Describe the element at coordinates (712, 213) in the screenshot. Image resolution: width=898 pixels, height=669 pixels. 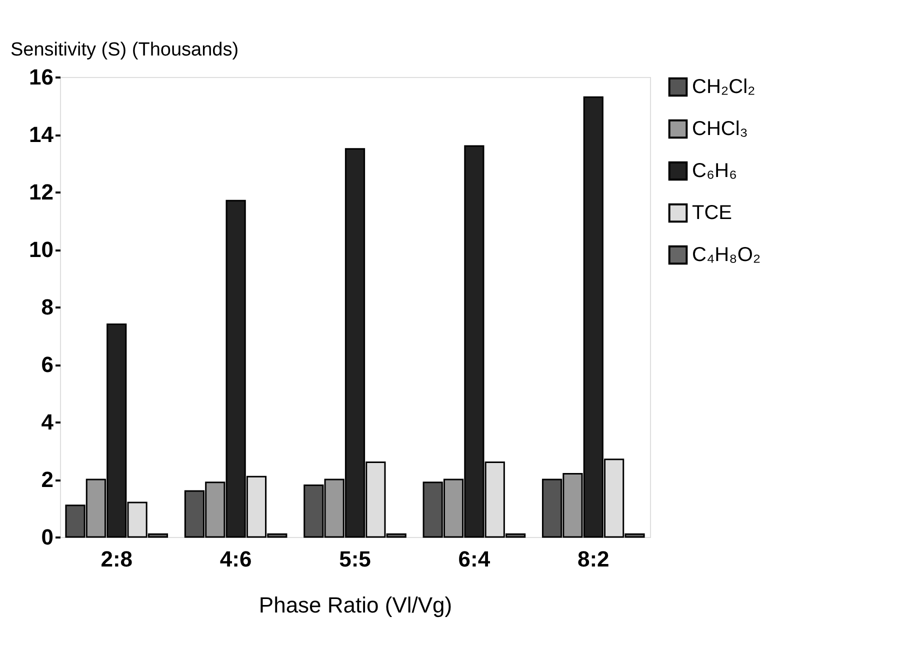
I see `legend-label: TCE` at that location.